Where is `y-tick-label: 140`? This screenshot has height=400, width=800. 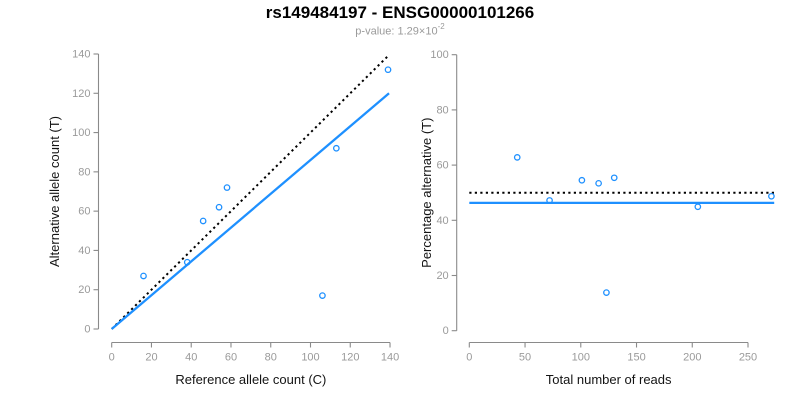
y-tick-label: 140 is located at coordinates (81, 54).